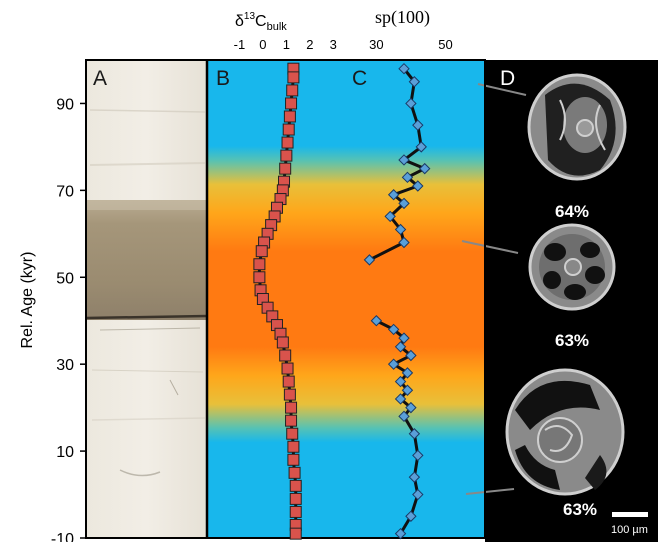  Describe the element at coordinates (572, 340) in the screenshot. I see `percentage-2: 63%` at that location.